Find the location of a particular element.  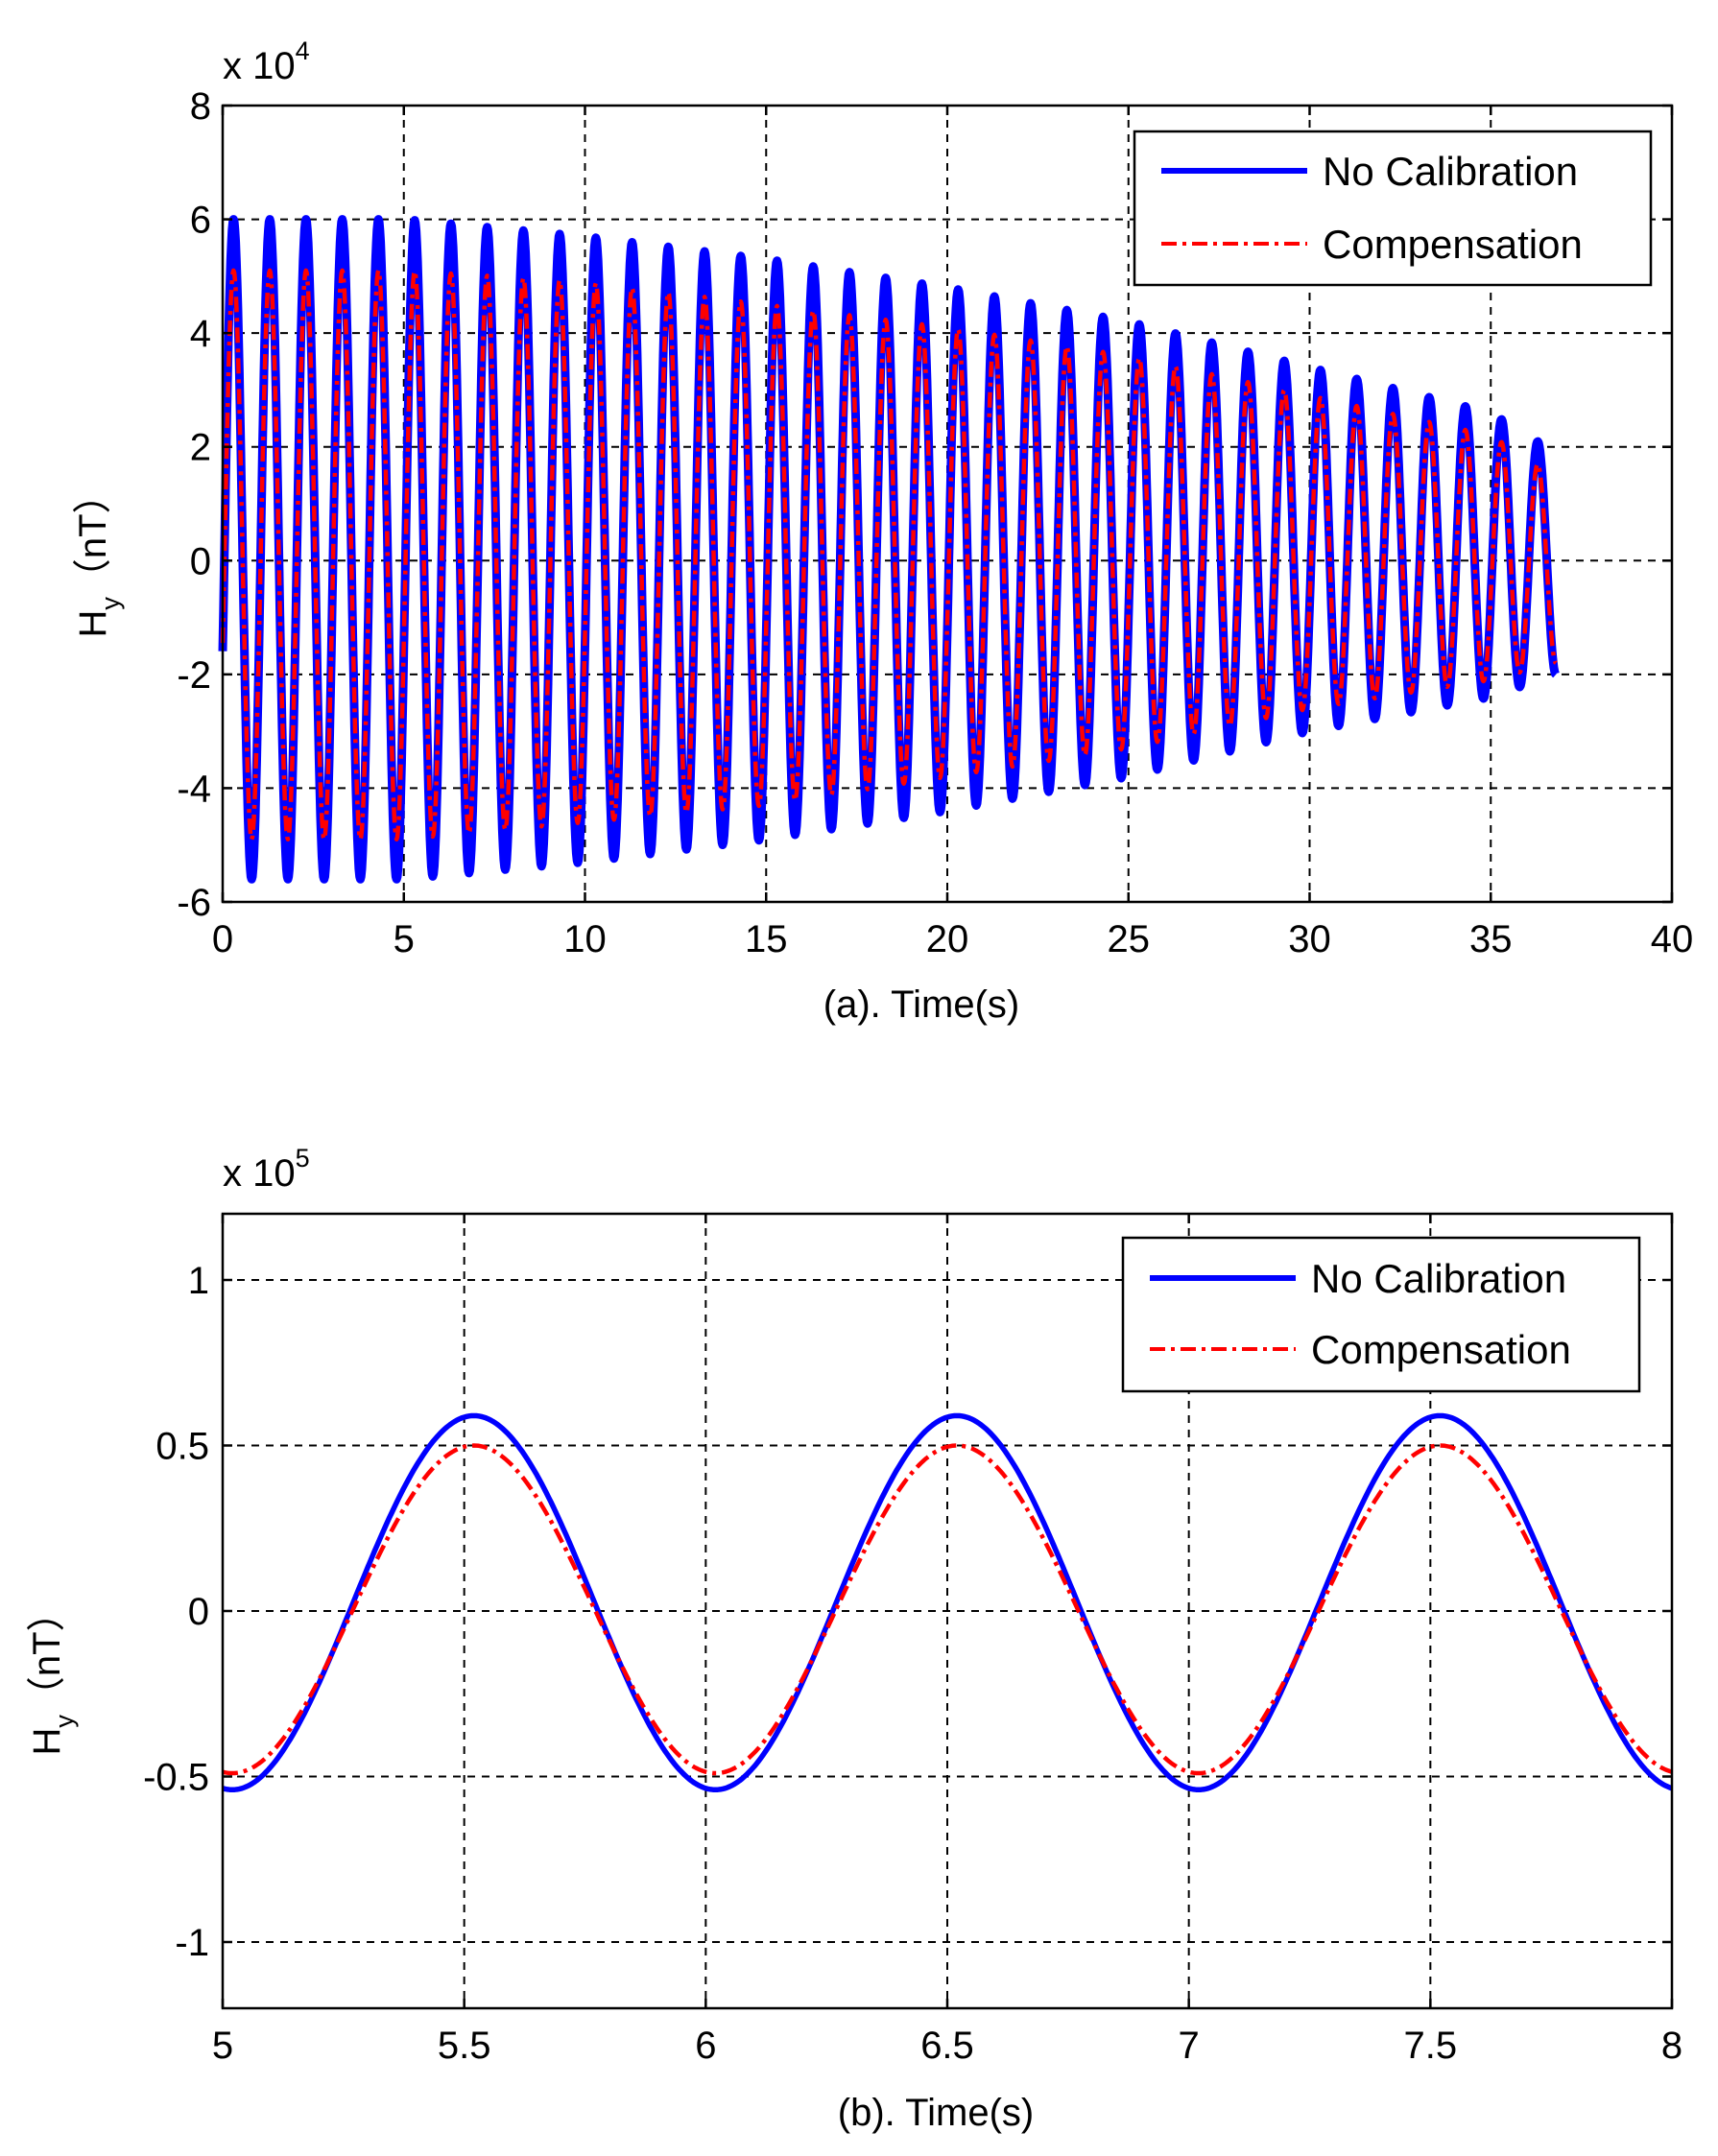

a-x-tick-label-5: 25 is located at coordinates (1129, 939).